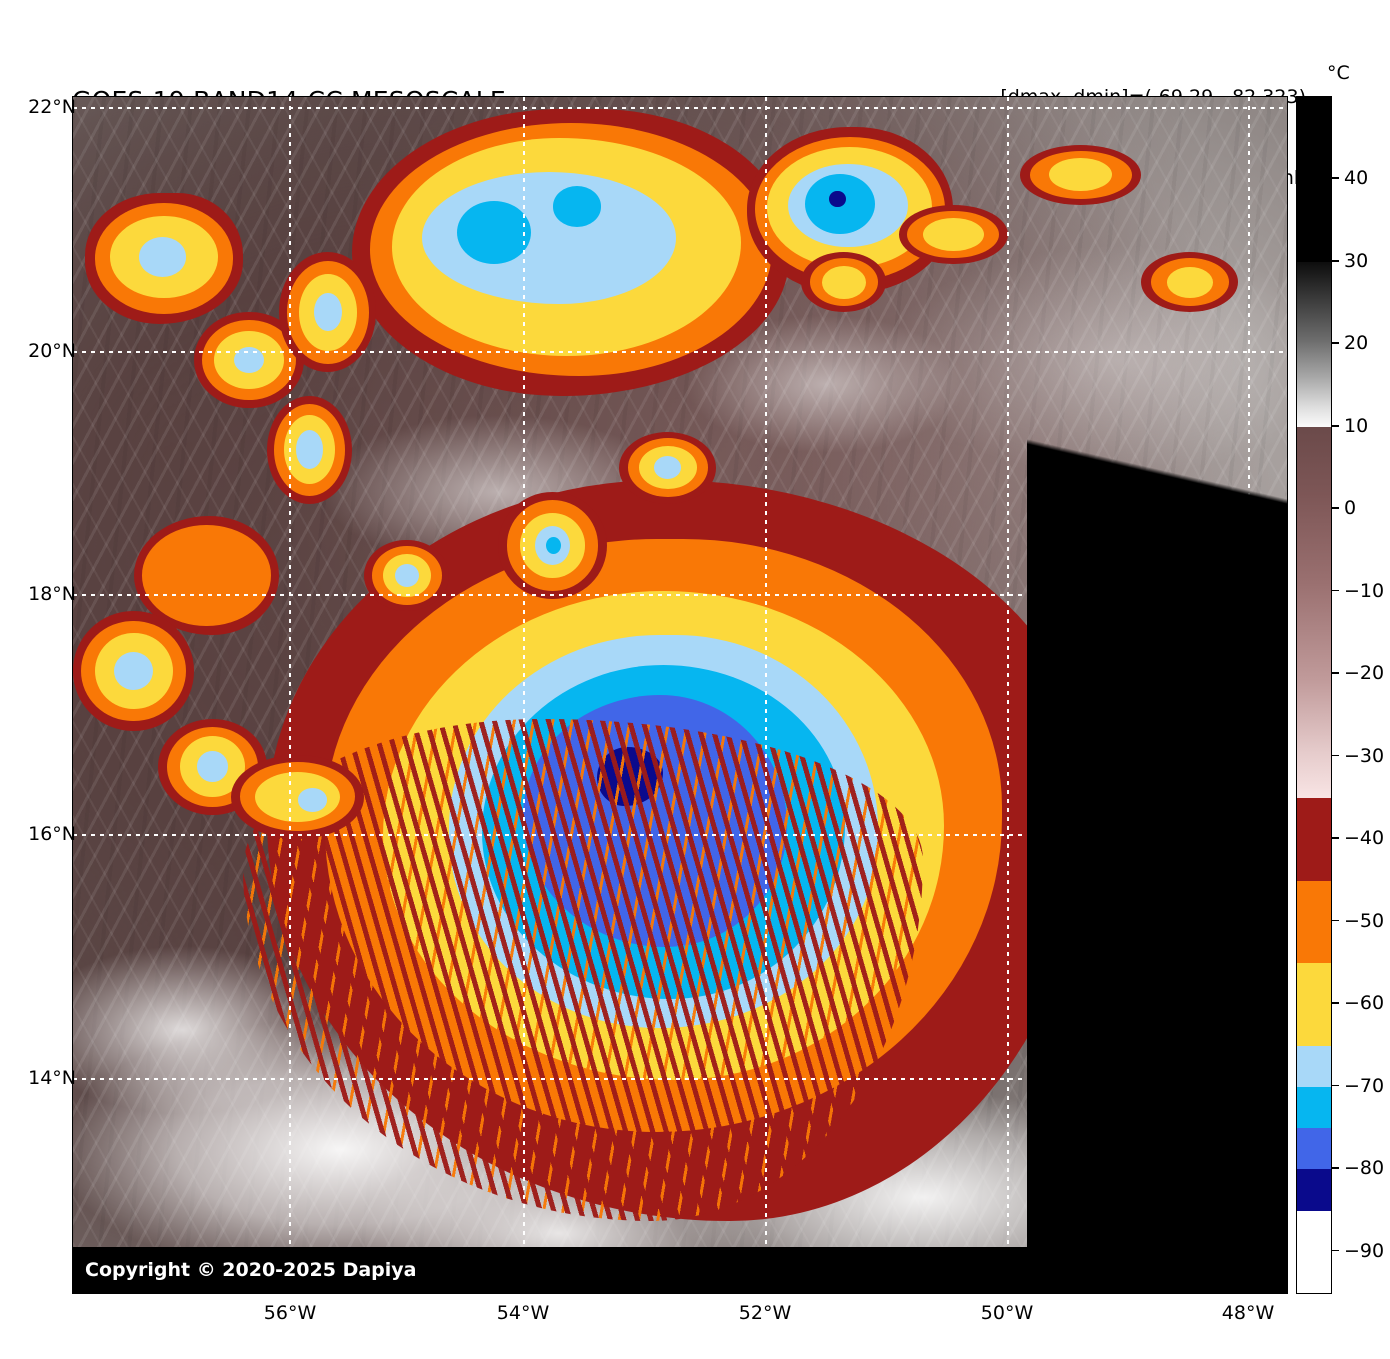  I want to click on colorbar-tick-label: −70, so click(1364, 1085).